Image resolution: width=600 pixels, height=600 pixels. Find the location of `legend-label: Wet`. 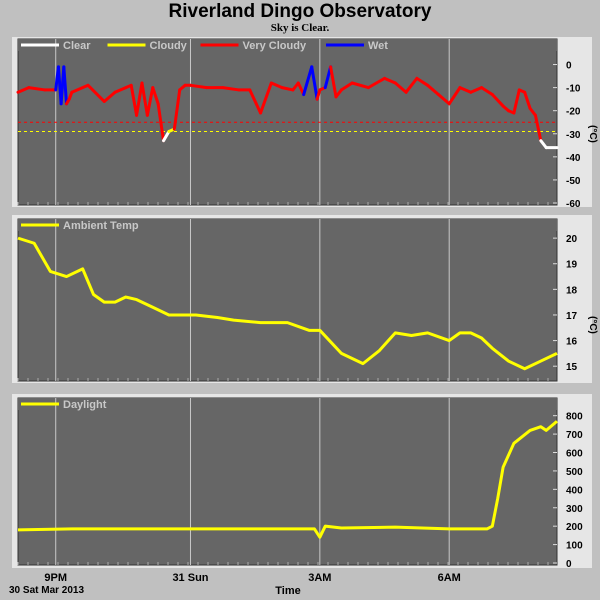

legend-label: Wet is located at coordinates (378, 46).